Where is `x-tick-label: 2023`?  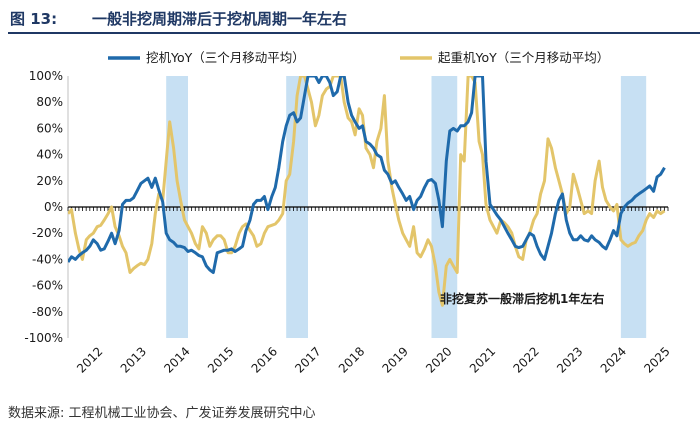 x-tick-label: 2023 is located at coordinates (569, 359).